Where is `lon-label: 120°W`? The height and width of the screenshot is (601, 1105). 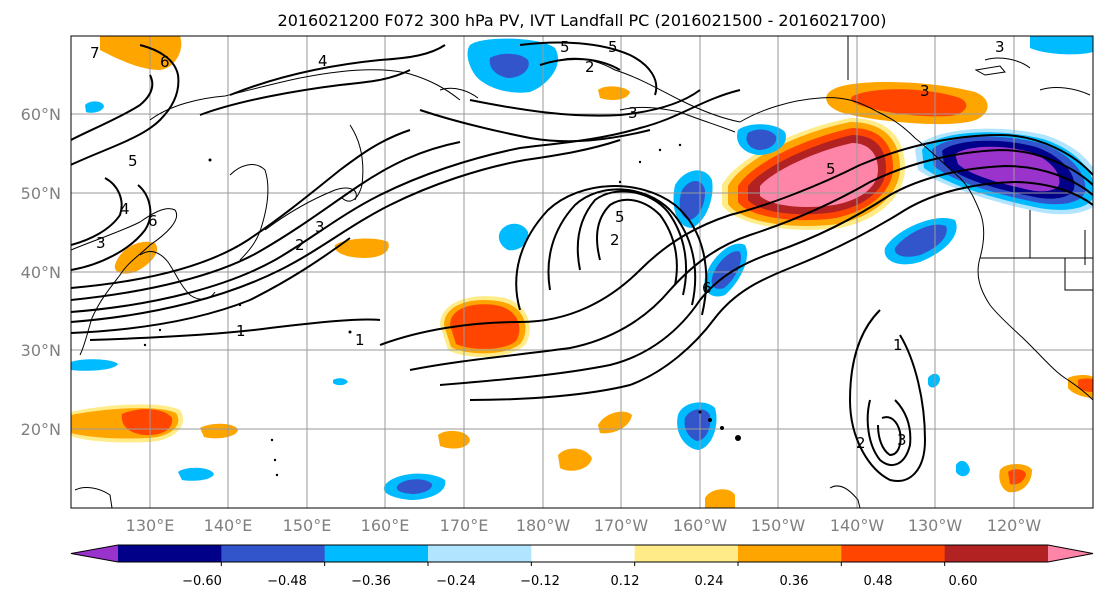
lon-label: 120°W is located at coordinates (1014, 525).